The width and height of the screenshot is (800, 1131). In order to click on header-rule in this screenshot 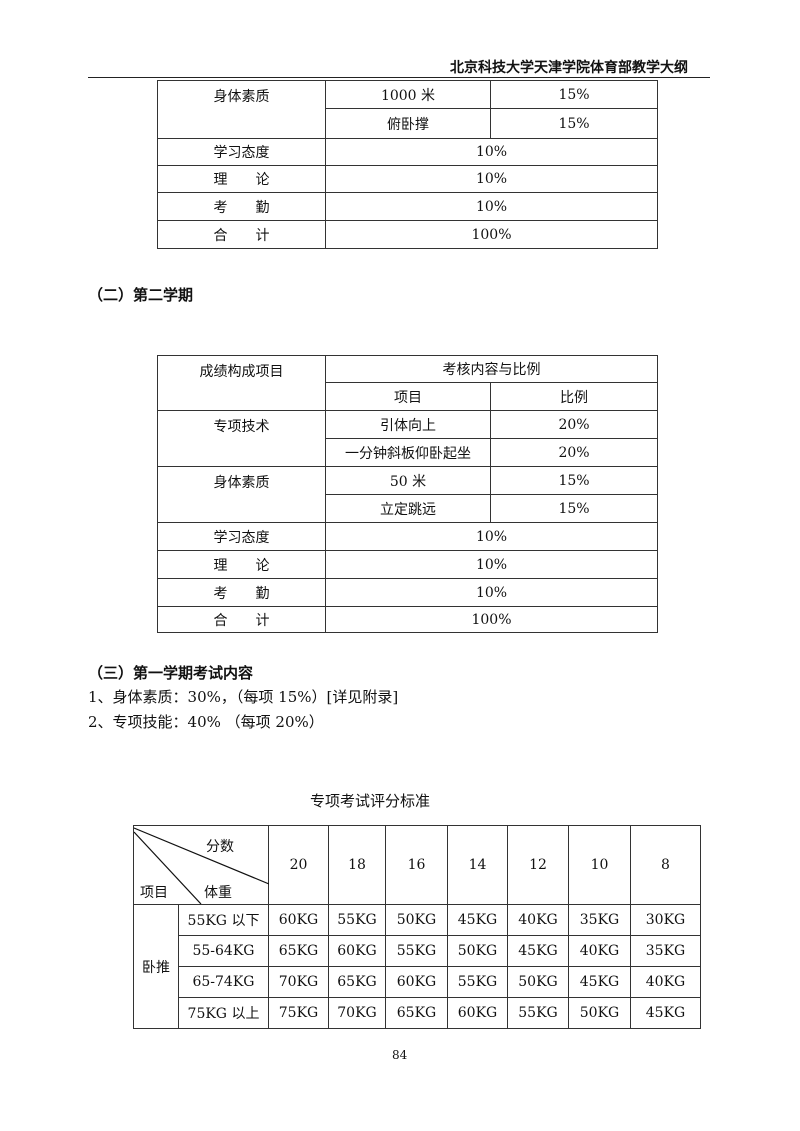, I will do `click(399, 77)`.